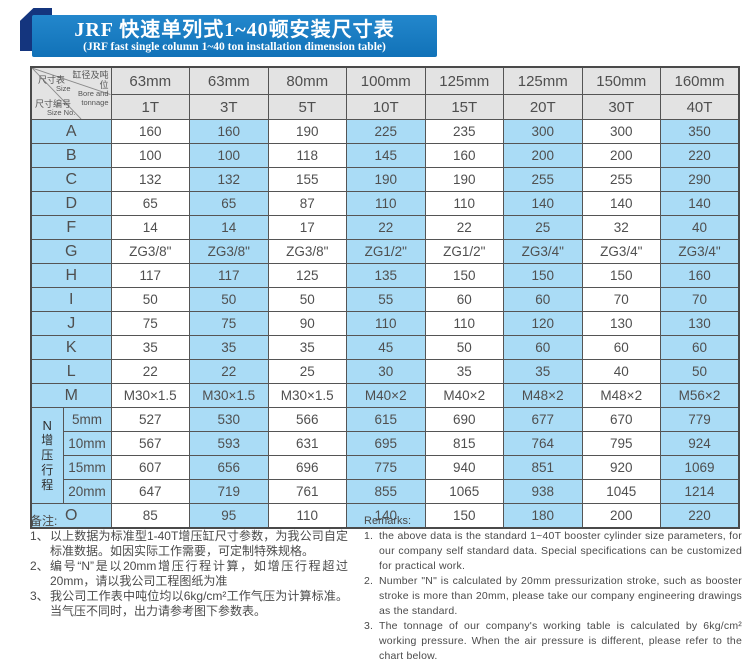  What do you see at coordinates (369, 536) in the screenshot?
I see `note-marker: 1.` at bounding box center [369, 536].